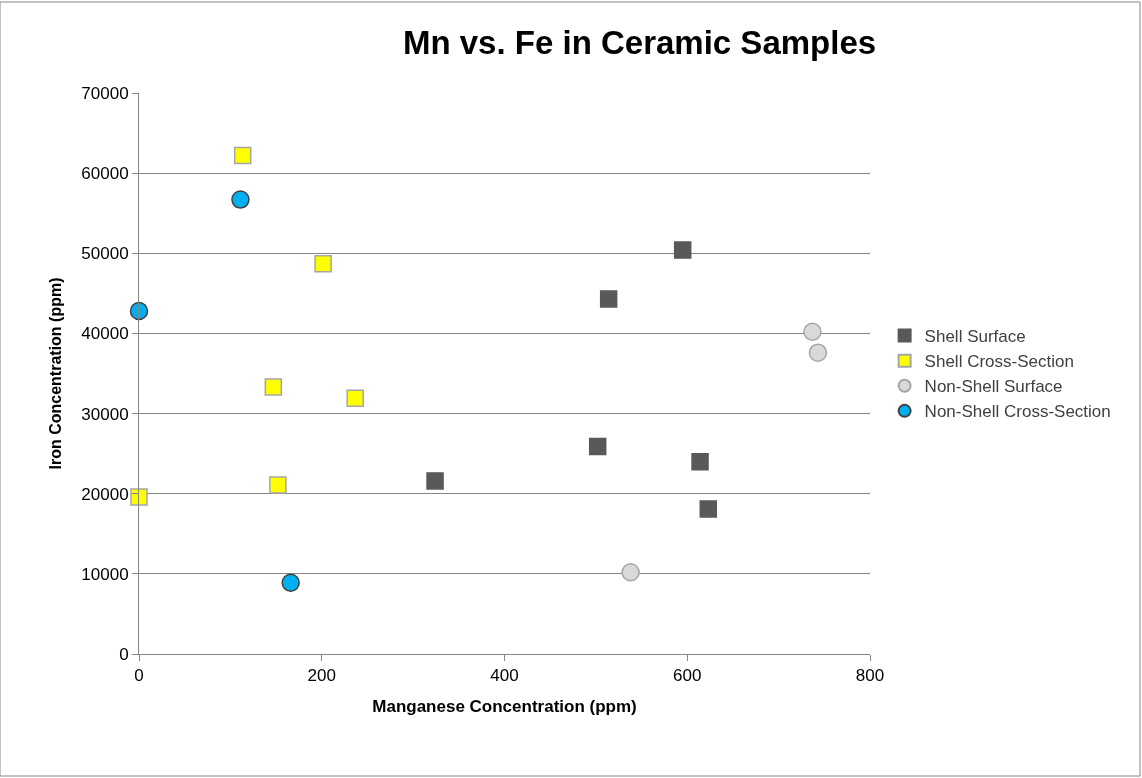  What do you see at coordinates (105, 254) in the screenshot?
I see `y-tick-label: 50000` at bounding box center [105, 254].